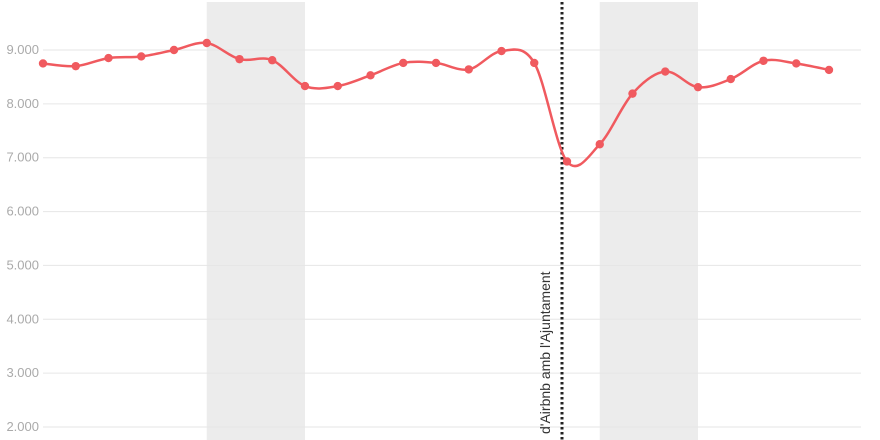 The image size is (880, 440). What do you see at coordinates (22, 264) in the screenshot?
I see `y-tick-label: 5.000` at bounding box center [22, 264].